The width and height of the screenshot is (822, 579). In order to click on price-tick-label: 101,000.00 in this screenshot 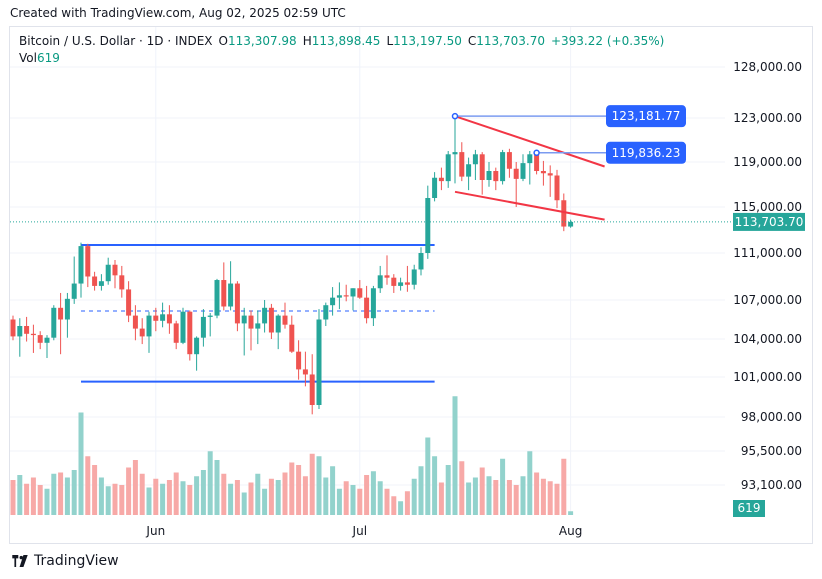, I will do `click(767, 377)`.